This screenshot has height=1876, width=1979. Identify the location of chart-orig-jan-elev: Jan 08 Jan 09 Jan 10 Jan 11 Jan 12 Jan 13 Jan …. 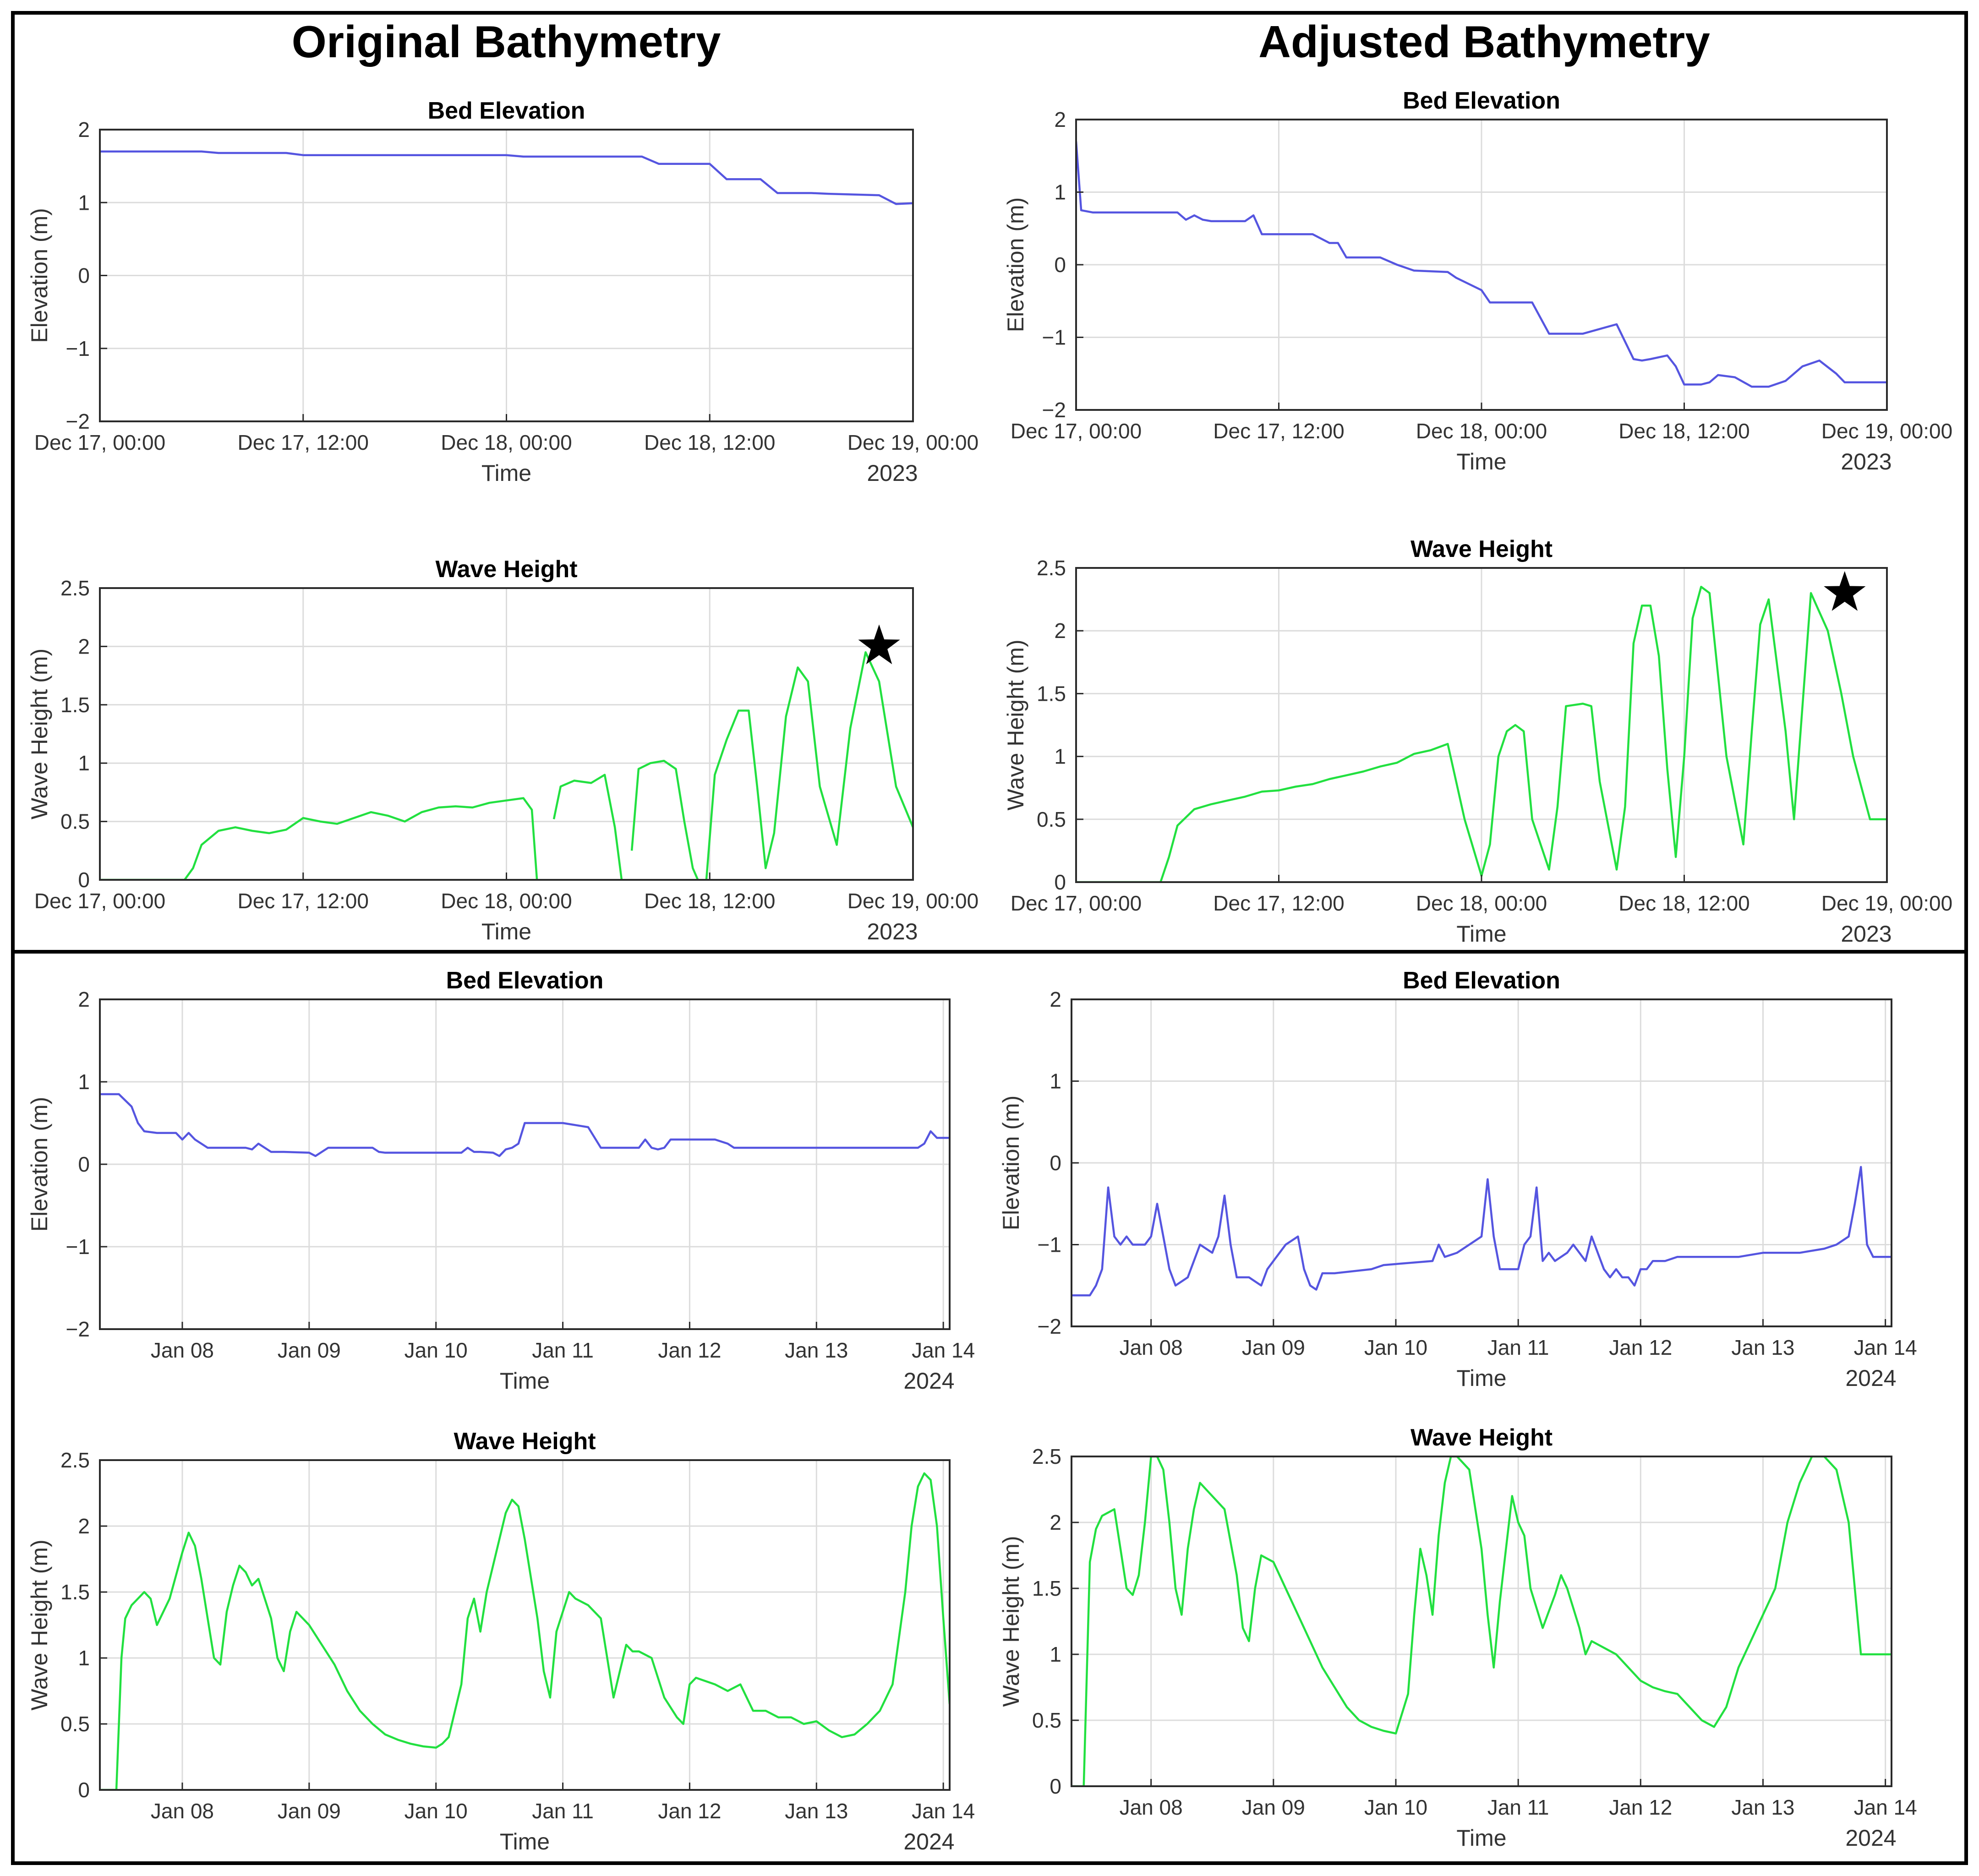
(501, 1180).